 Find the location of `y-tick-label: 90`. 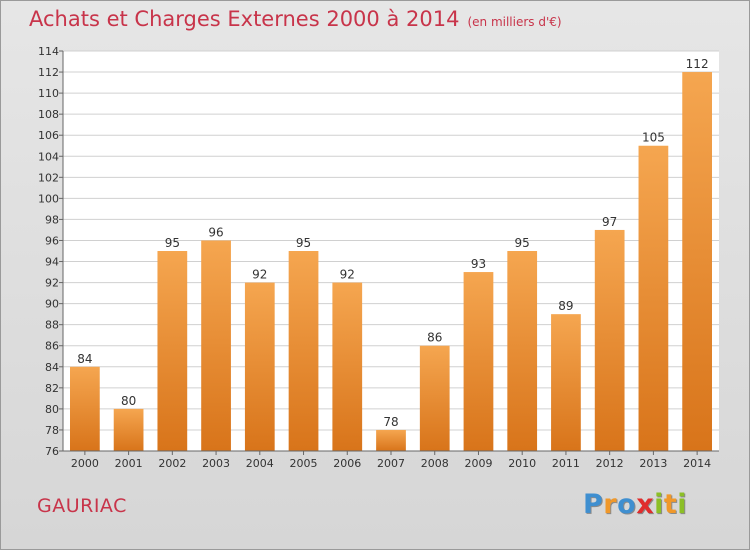

y-tick-label: 90 is located at coordinates (52, 304).